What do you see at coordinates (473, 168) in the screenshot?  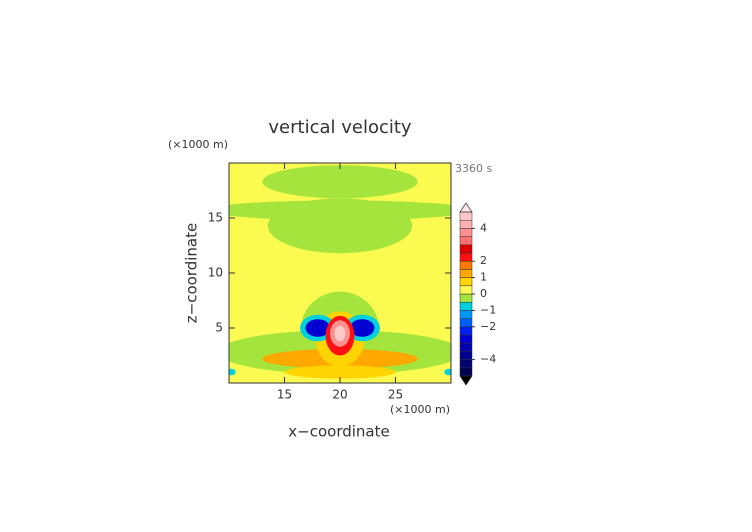 I see `time-label: 3360 s` at bounding box center [473, 168].